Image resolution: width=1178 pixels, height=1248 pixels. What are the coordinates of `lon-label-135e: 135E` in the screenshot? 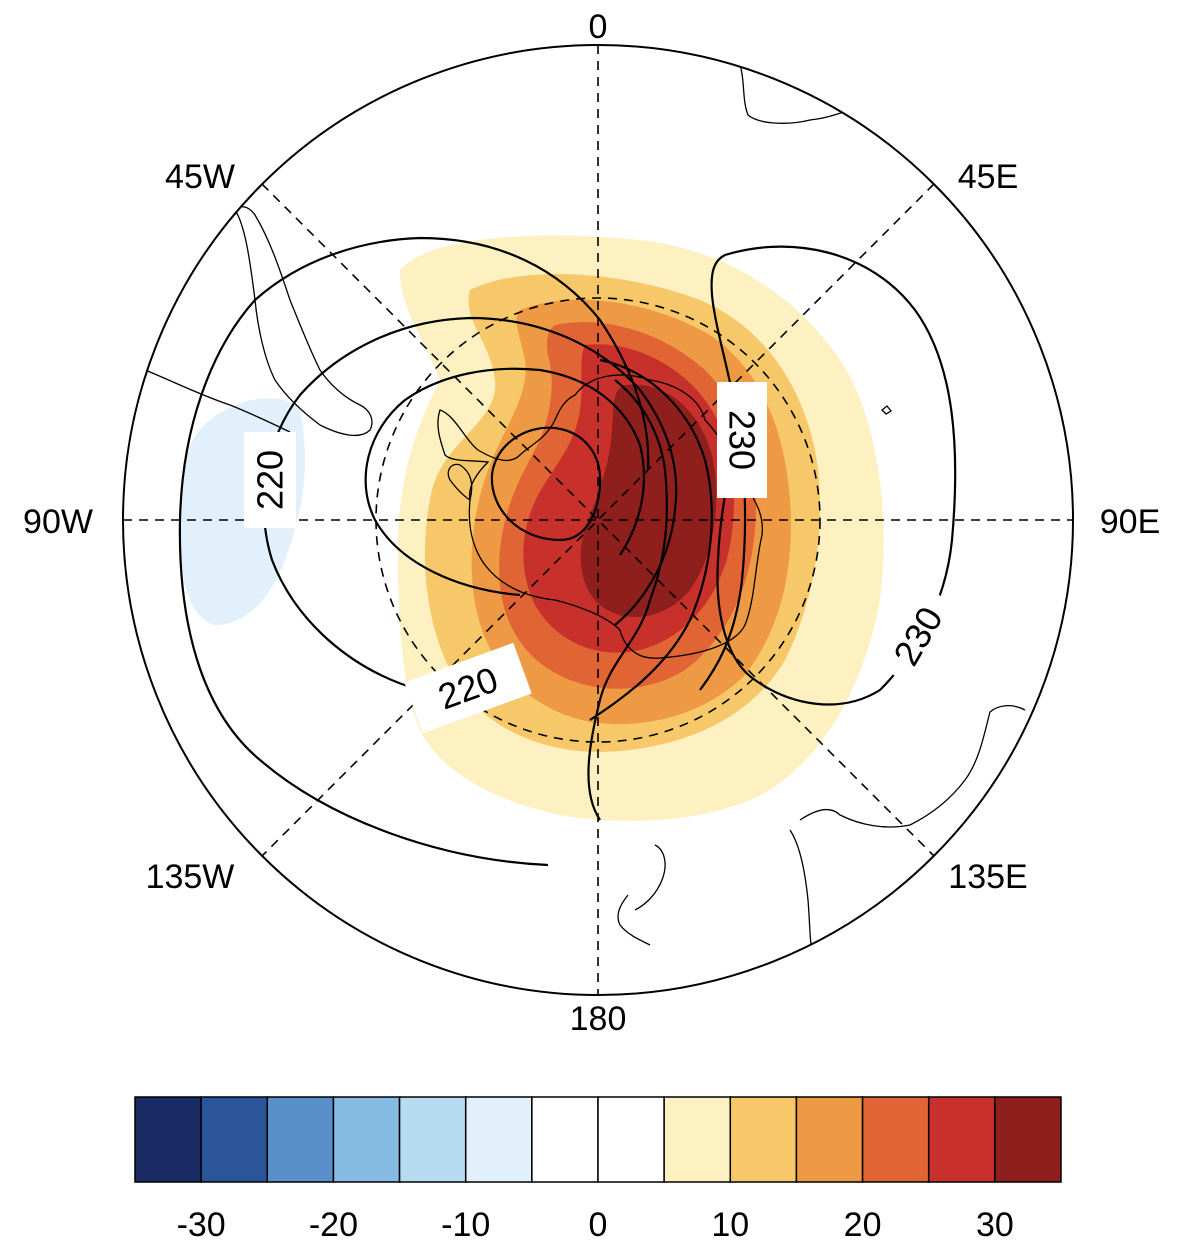 It's located at (987, 877).